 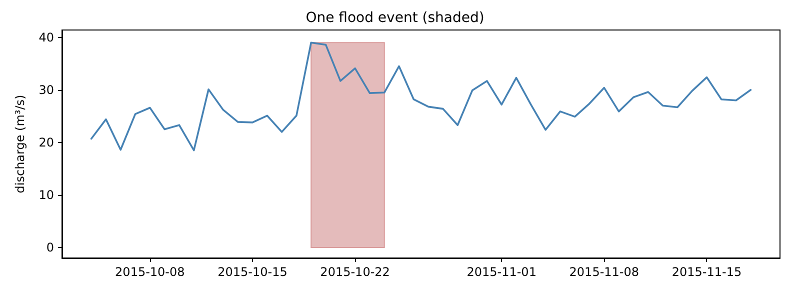 I want to click on y-tick-label: 0, so click(x=50, y=247).